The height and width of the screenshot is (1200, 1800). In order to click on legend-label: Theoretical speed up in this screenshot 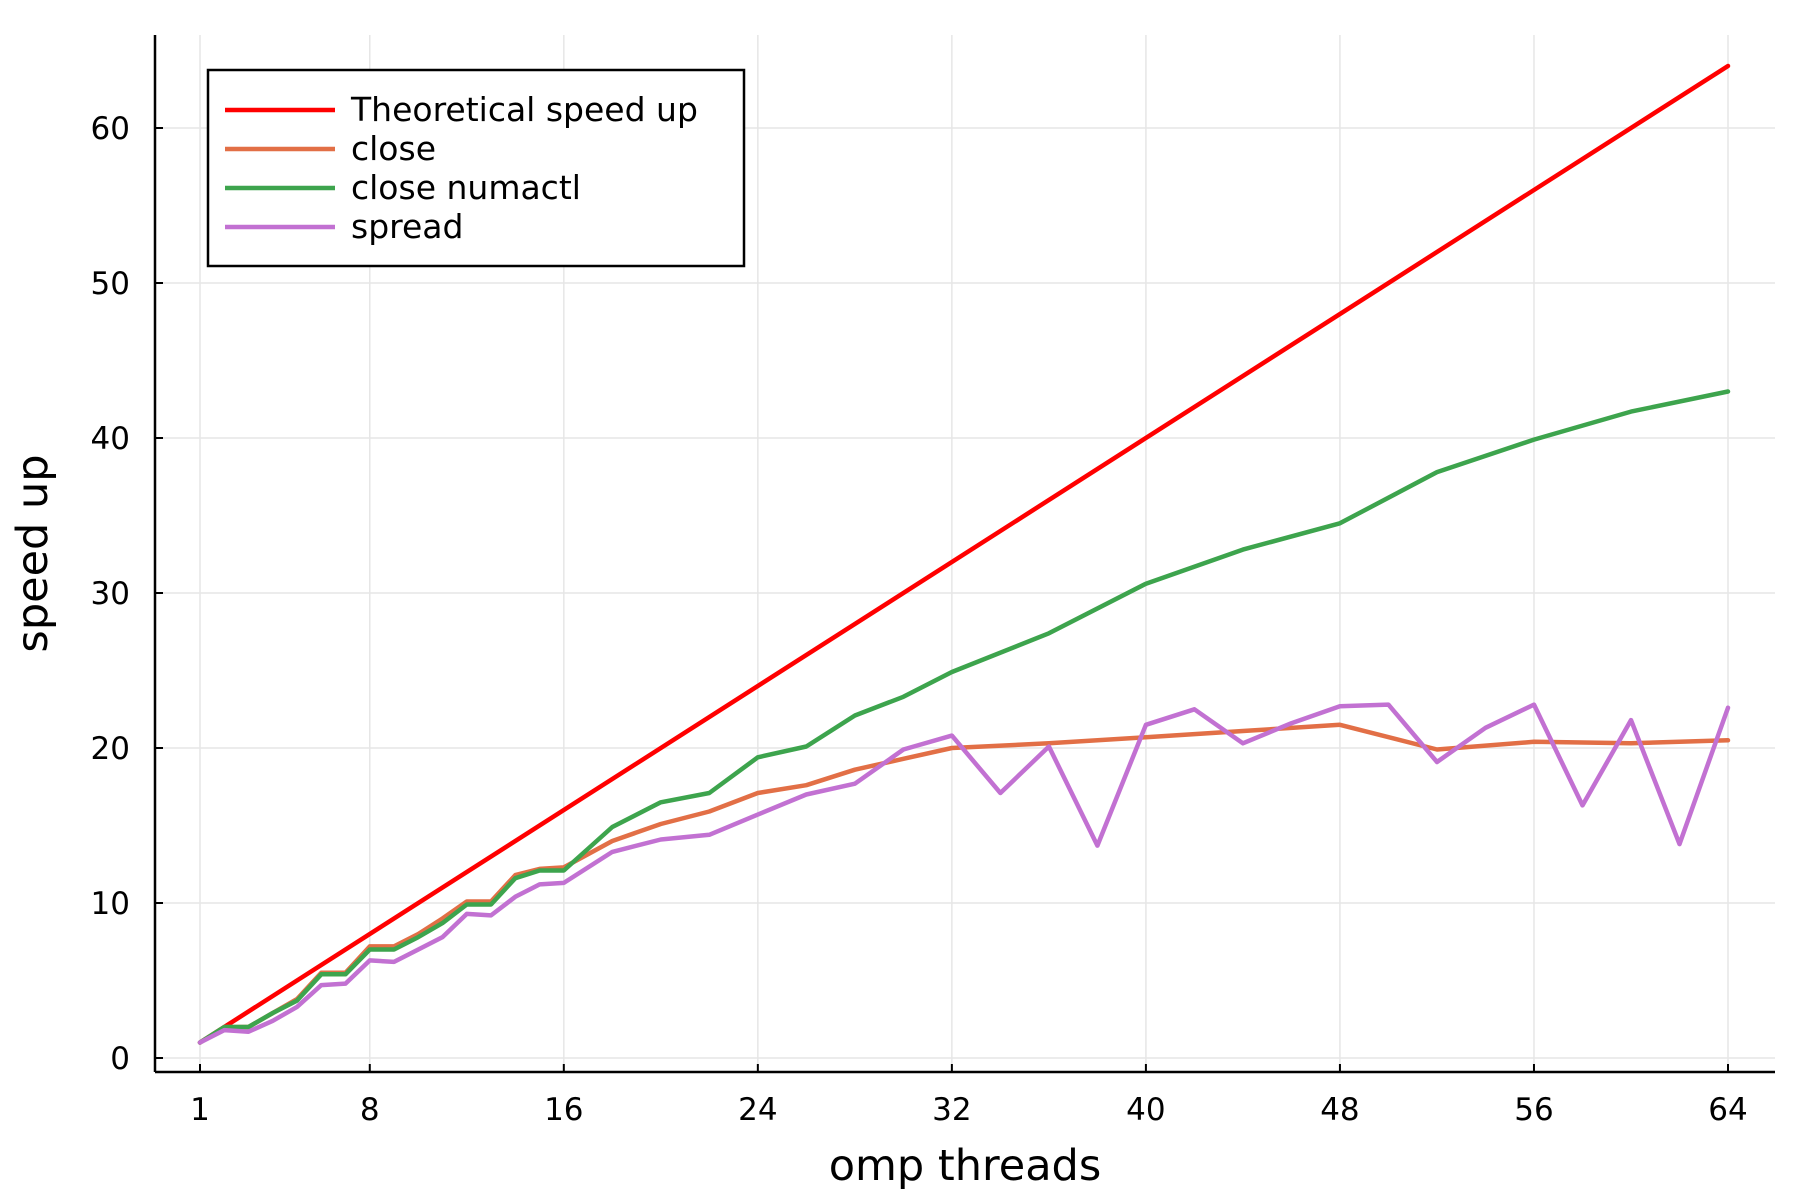, I will do `click(524, 109)`.